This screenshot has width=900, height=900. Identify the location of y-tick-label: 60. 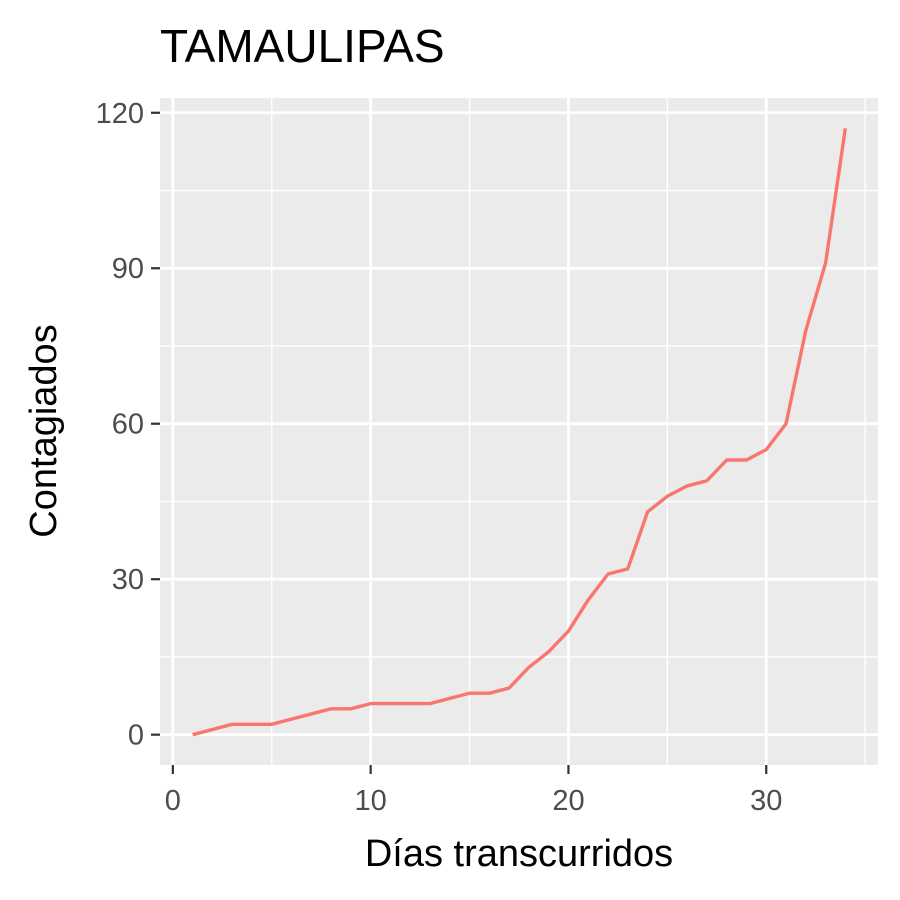
(128, 425).